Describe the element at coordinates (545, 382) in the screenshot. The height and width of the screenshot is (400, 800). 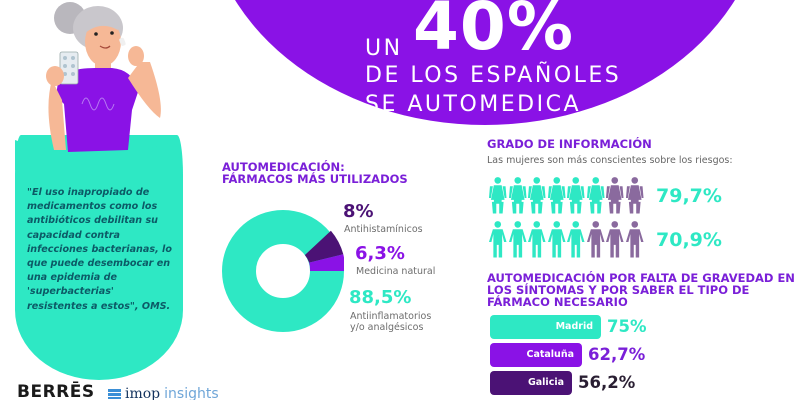
I see `bar-label-galicia: Galicia` at that location.